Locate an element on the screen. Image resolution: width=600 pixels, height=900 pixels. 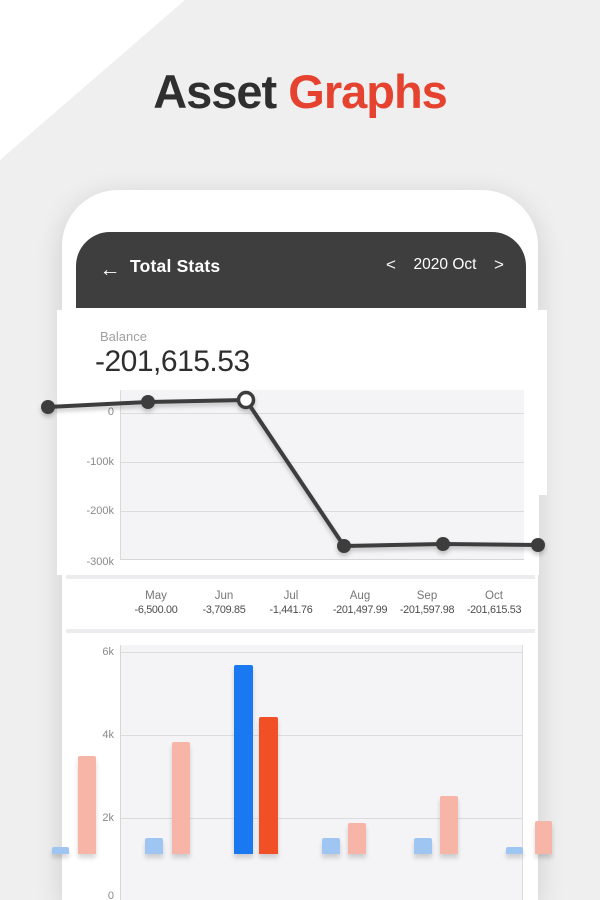
month-value: -3,709.85 is located at coordinates (224, 610).